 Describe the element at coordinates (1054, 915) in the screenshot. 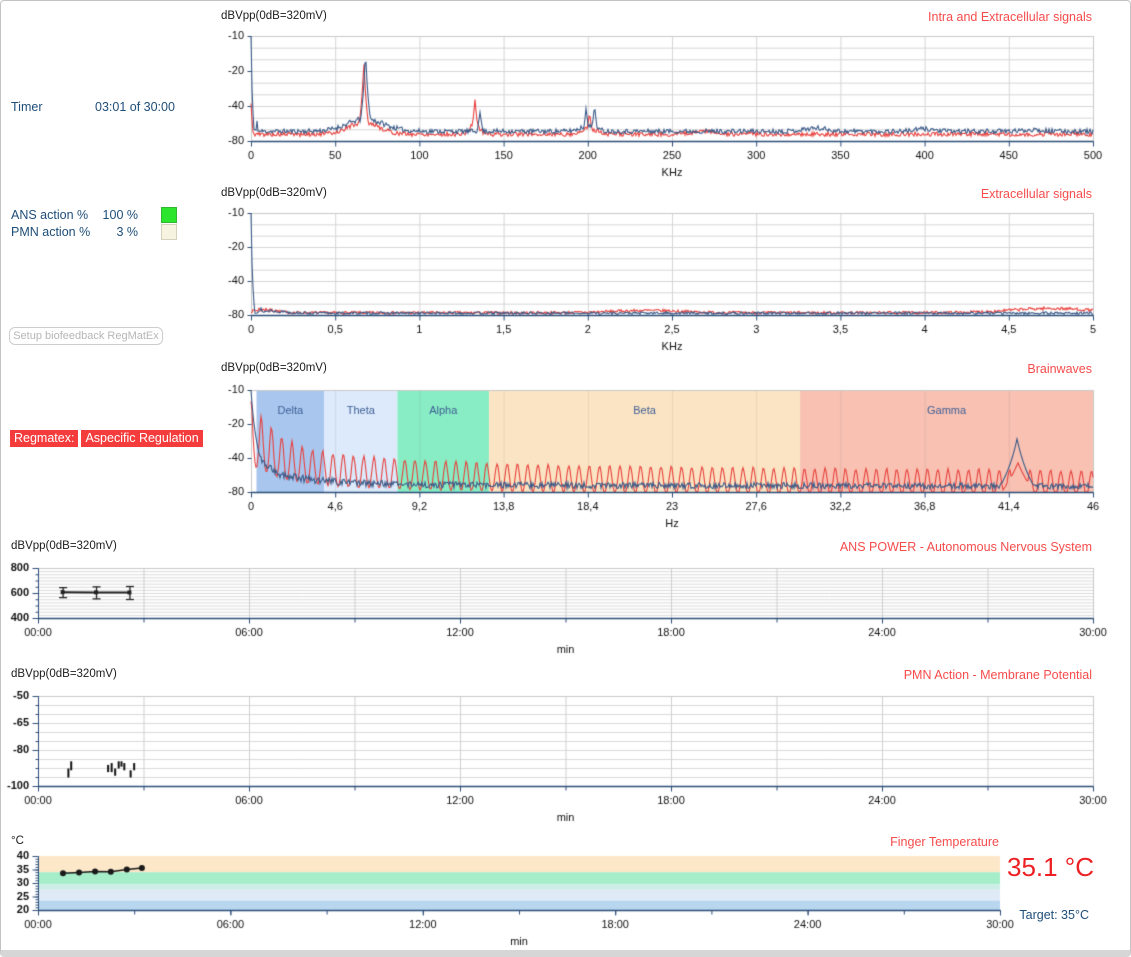

I see `temperature-target: Target: 35°C` at that location.